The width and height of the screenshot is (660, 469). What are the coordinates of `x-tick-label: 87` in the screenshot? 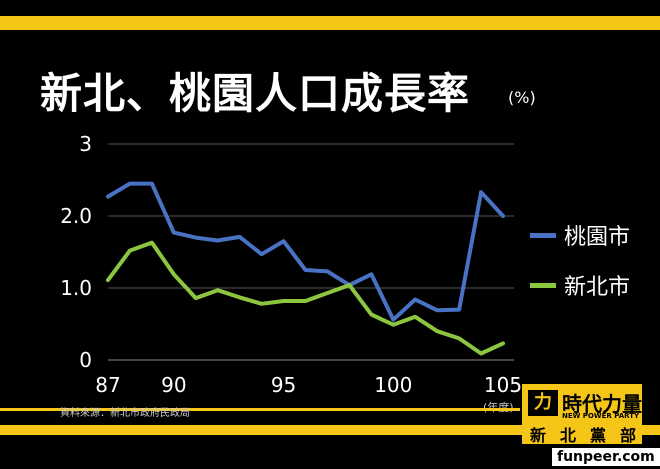 It's located at (107, 385).